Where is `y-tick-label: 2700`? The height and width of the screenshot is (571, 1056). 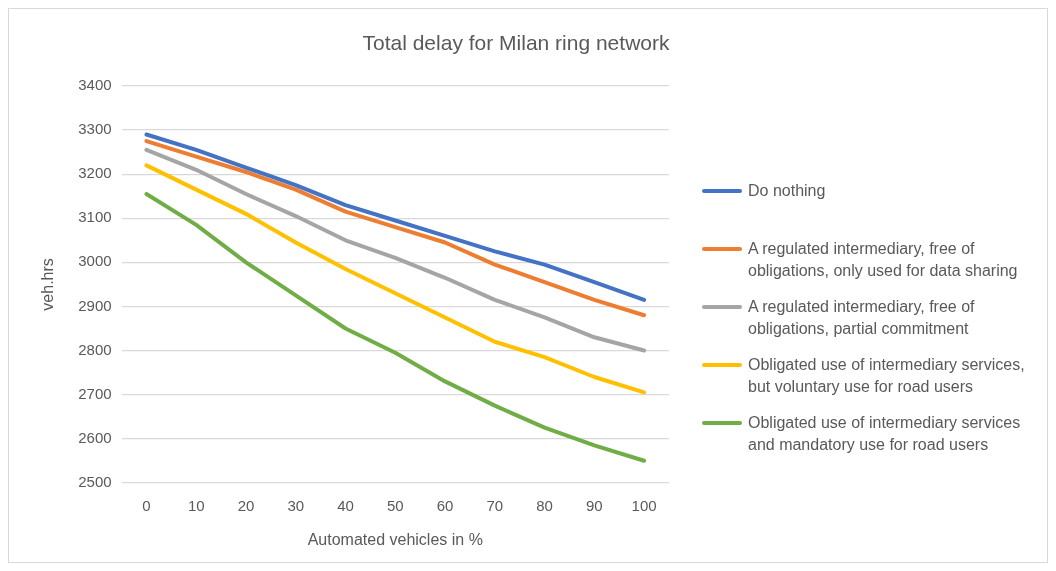
y-tick-label: 2700 is located at coordinates (95, 393).